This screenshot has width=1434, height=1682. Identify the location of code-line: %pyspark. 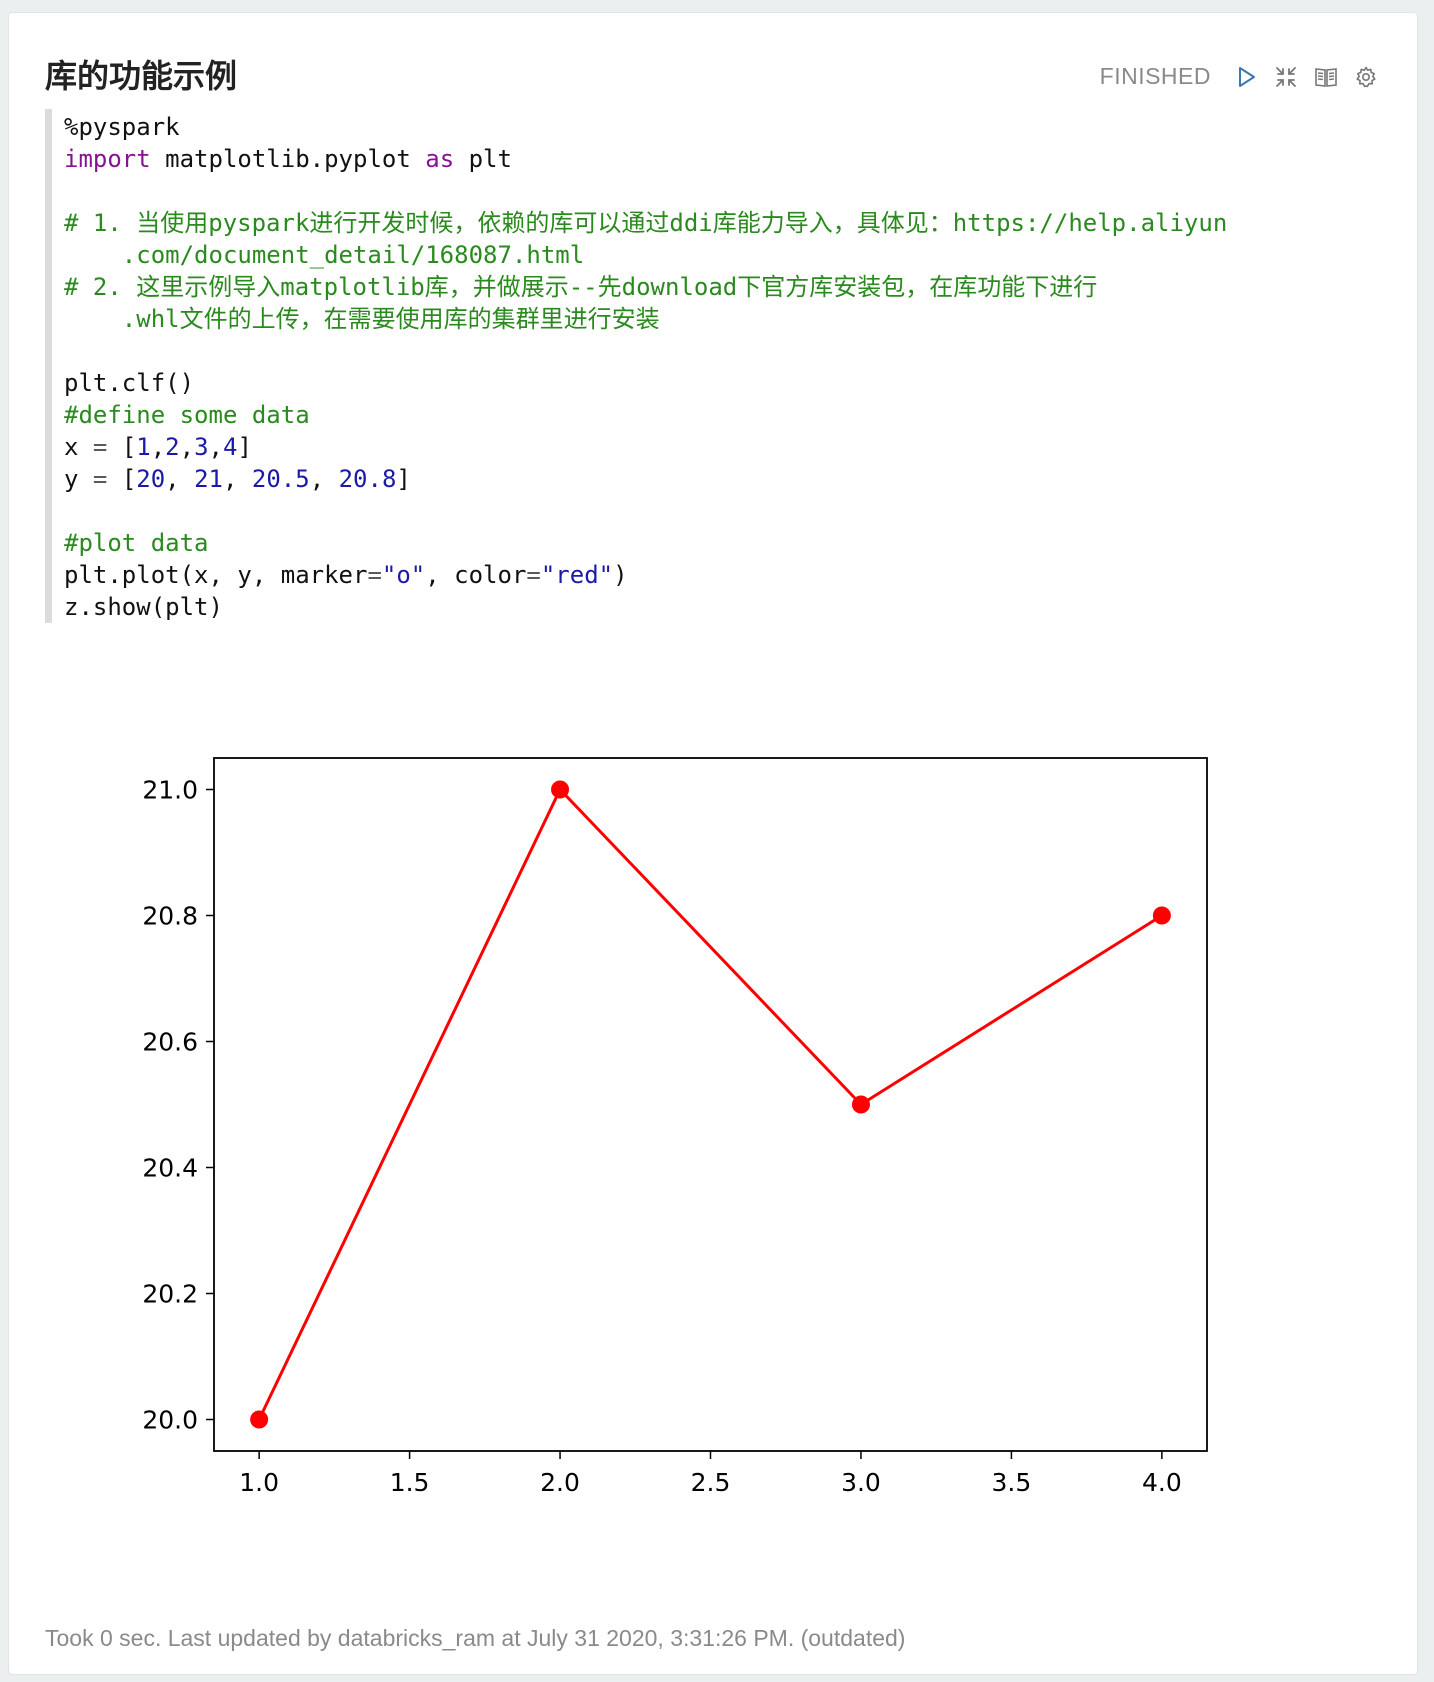
(122, 127).